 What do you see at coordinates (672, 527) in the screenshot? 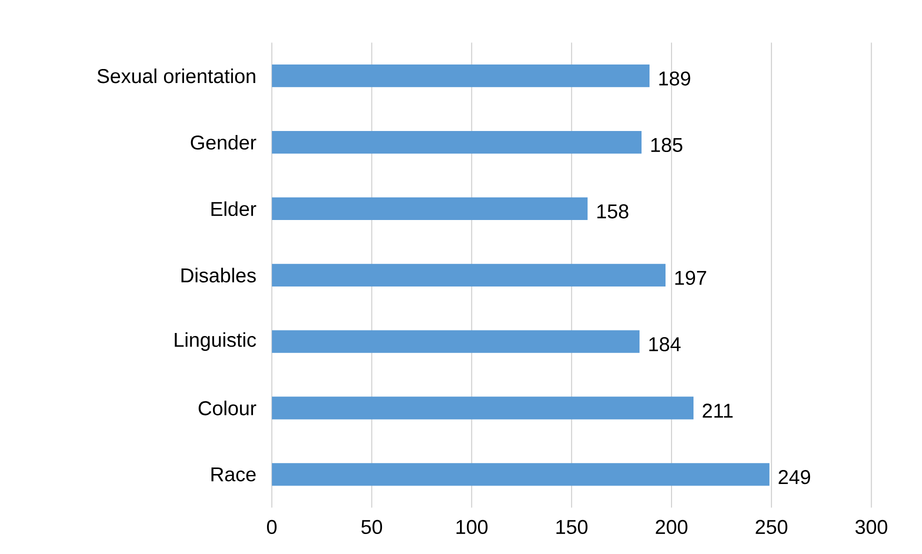
I see `x-tick-label: 200` at bounding box center [672, 527].